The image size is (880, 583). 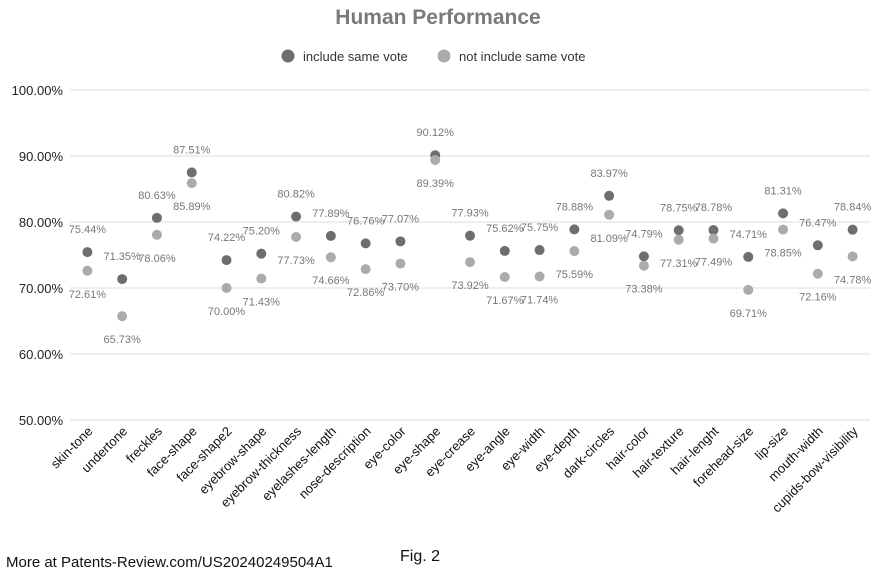 What do you see at coordinates (331, 281) in the screenshot?
I see `data-label: 74.66%` at bounding box center [331, 281].